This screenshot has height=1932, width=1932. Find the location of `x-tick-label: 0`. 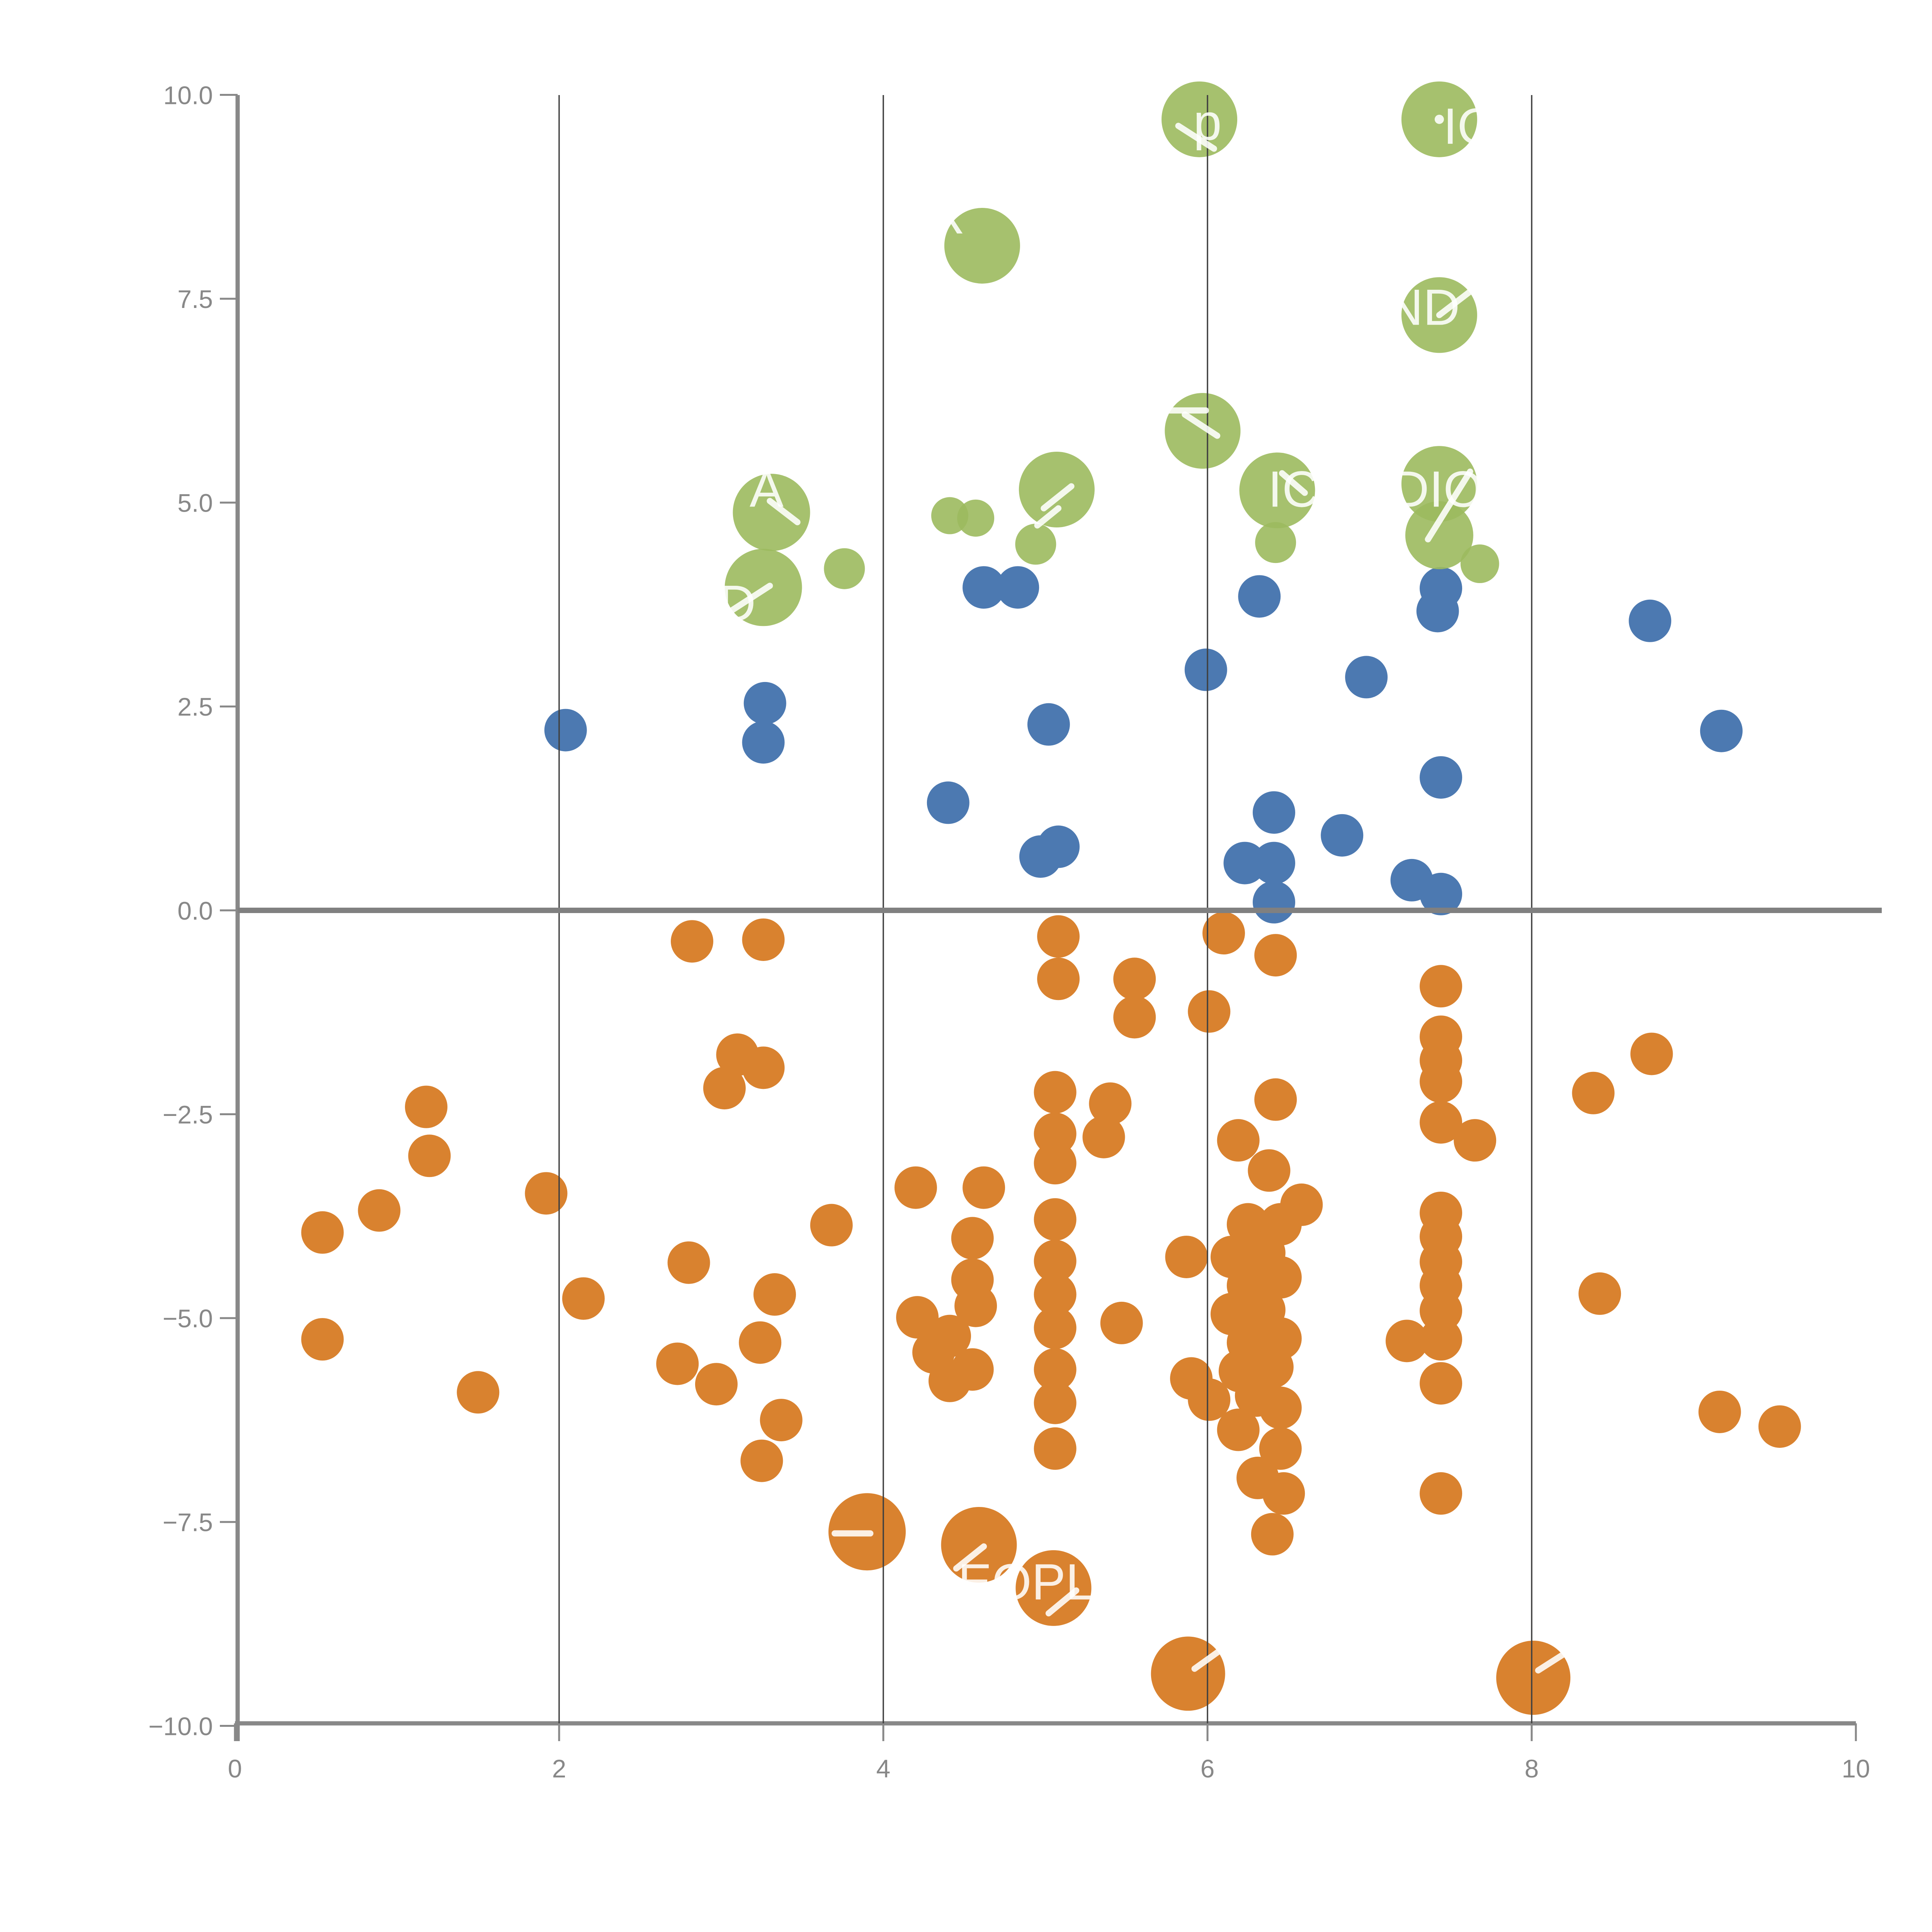

x-tick-label: 0 is located at coordinates (235, 1769).